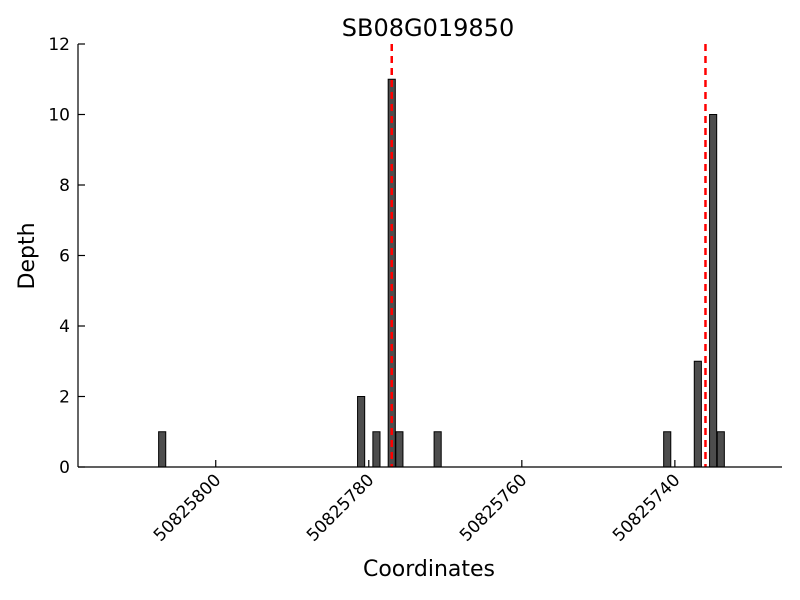 The image size is (800, 600). What do you see at coordinates (59, 45) in the screenshot?
I see `y-tick-label-12: 12` at bounding box center [59, 45].